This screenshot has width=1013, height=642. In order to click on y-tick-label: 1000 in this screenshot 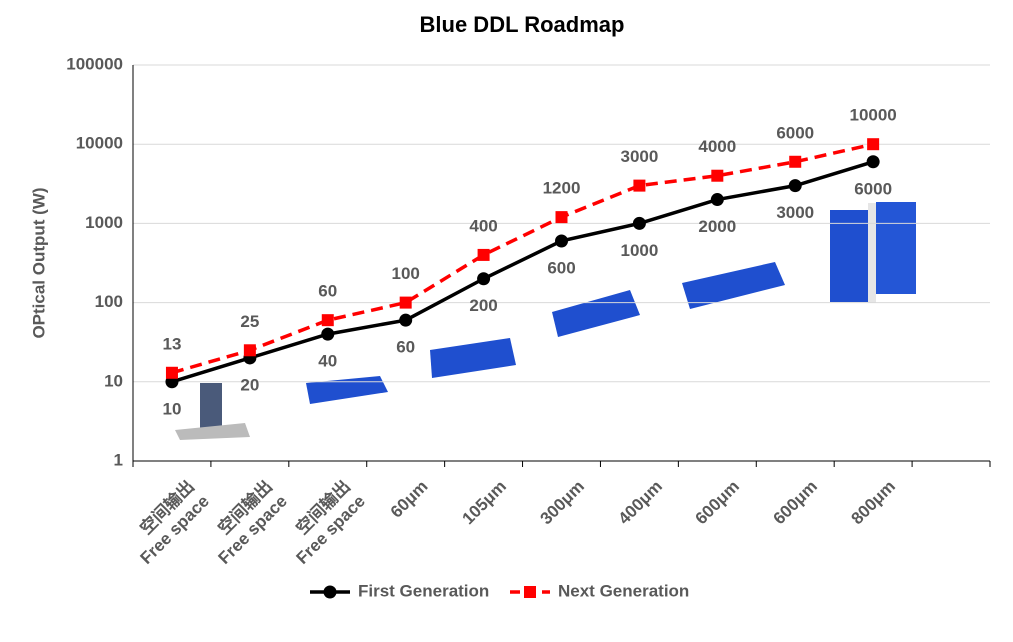, I will do `click(104, 222)`.